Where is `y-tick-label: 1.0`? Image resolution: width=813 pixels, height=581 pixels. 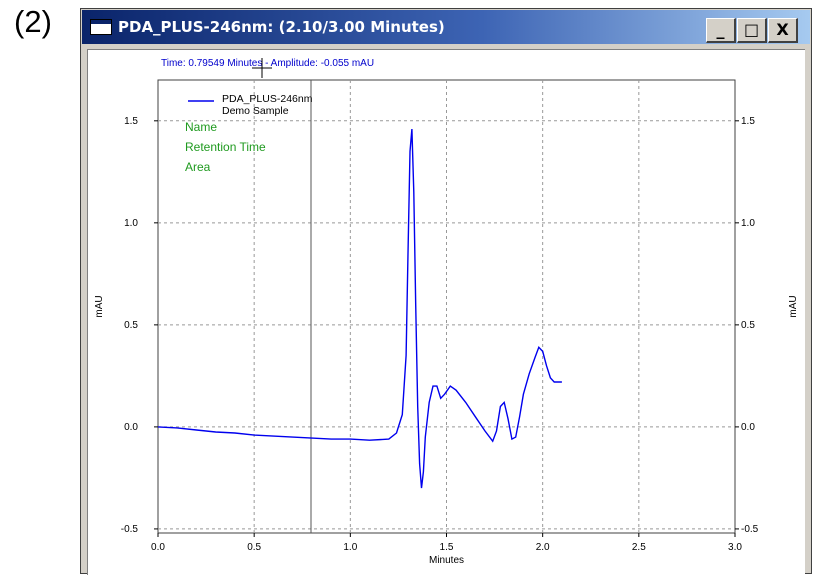
y-tick-label: 1.0 is located at coordinates (131, 223).